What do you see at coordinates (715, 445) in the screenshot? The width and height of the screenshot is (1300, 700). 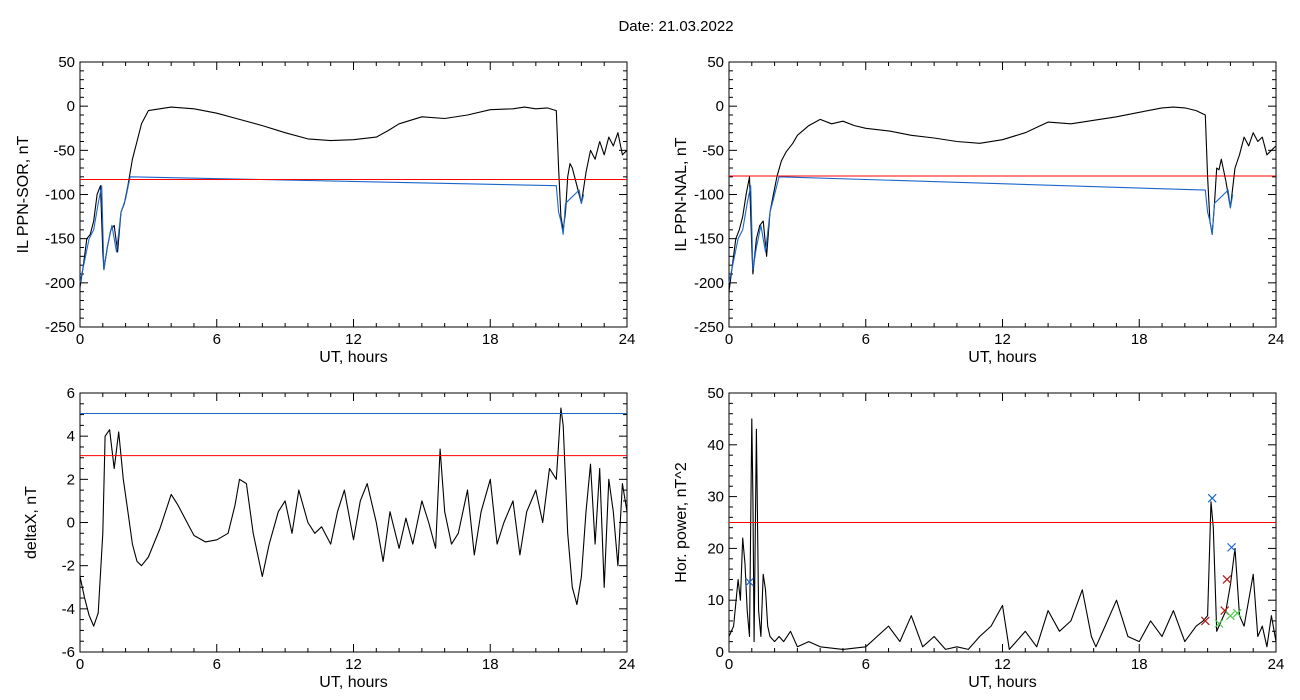 I see `y-tick-label: 40` at bounding box center [715, 445].